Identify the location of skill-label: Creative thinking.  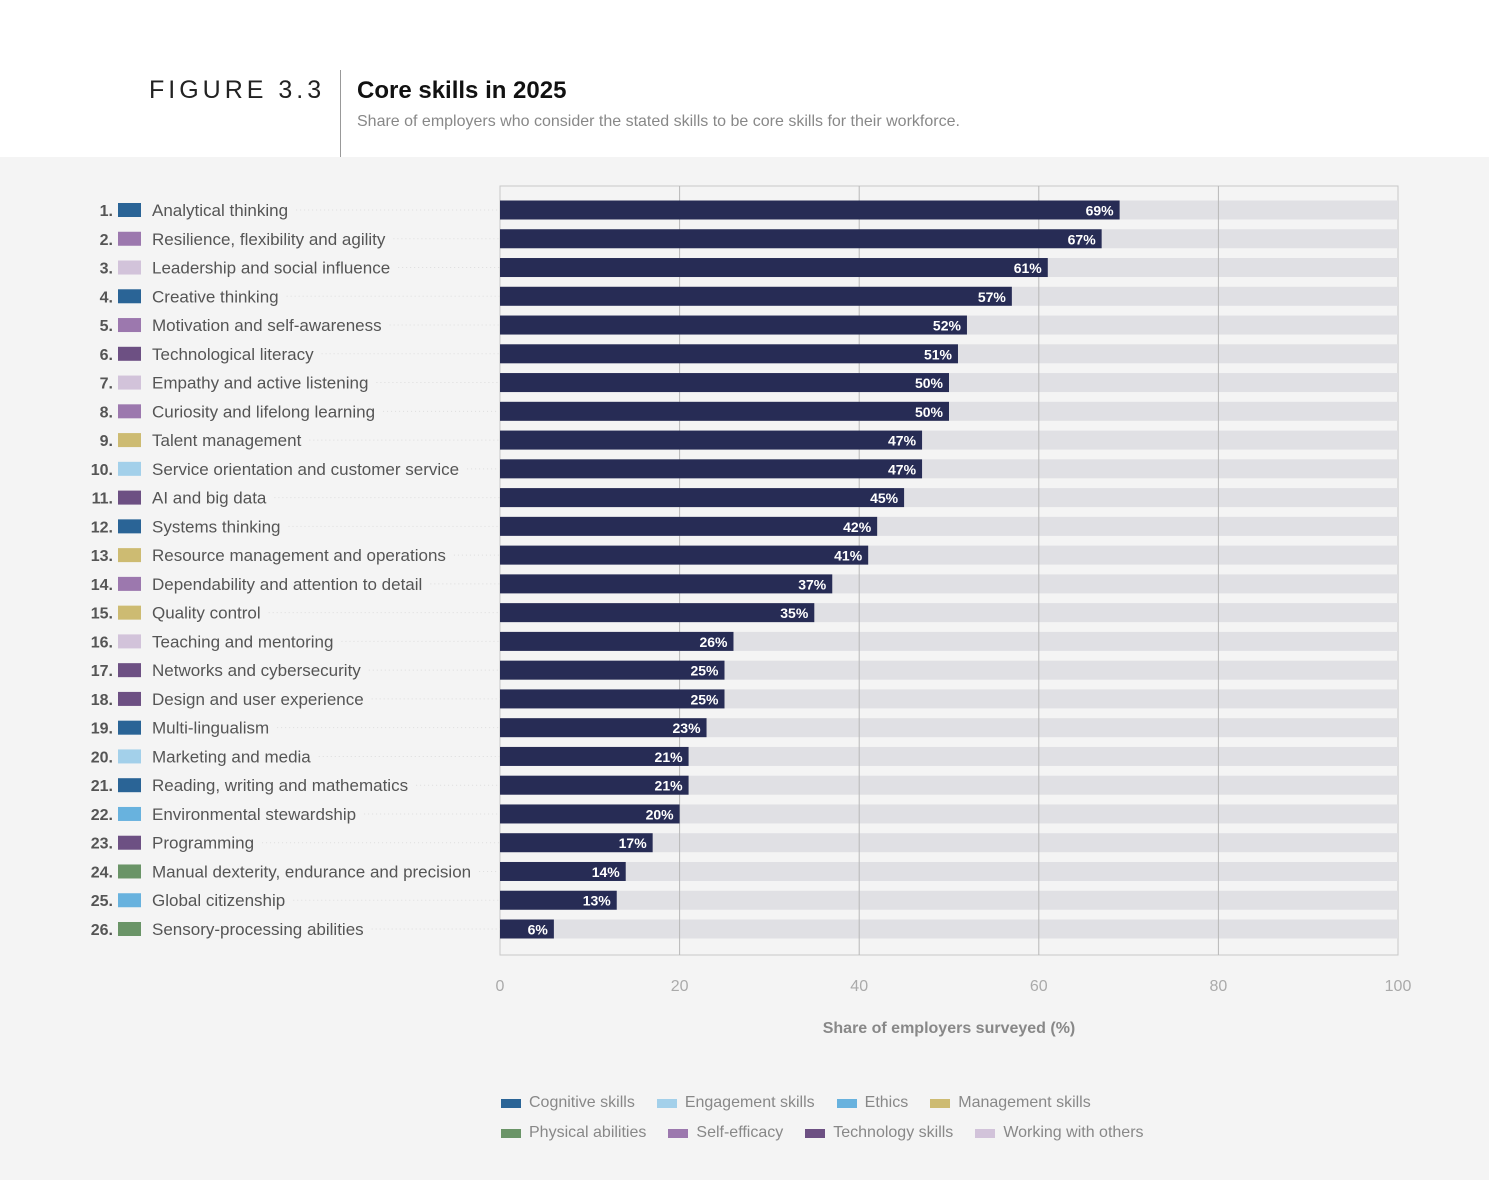
(215, 296).